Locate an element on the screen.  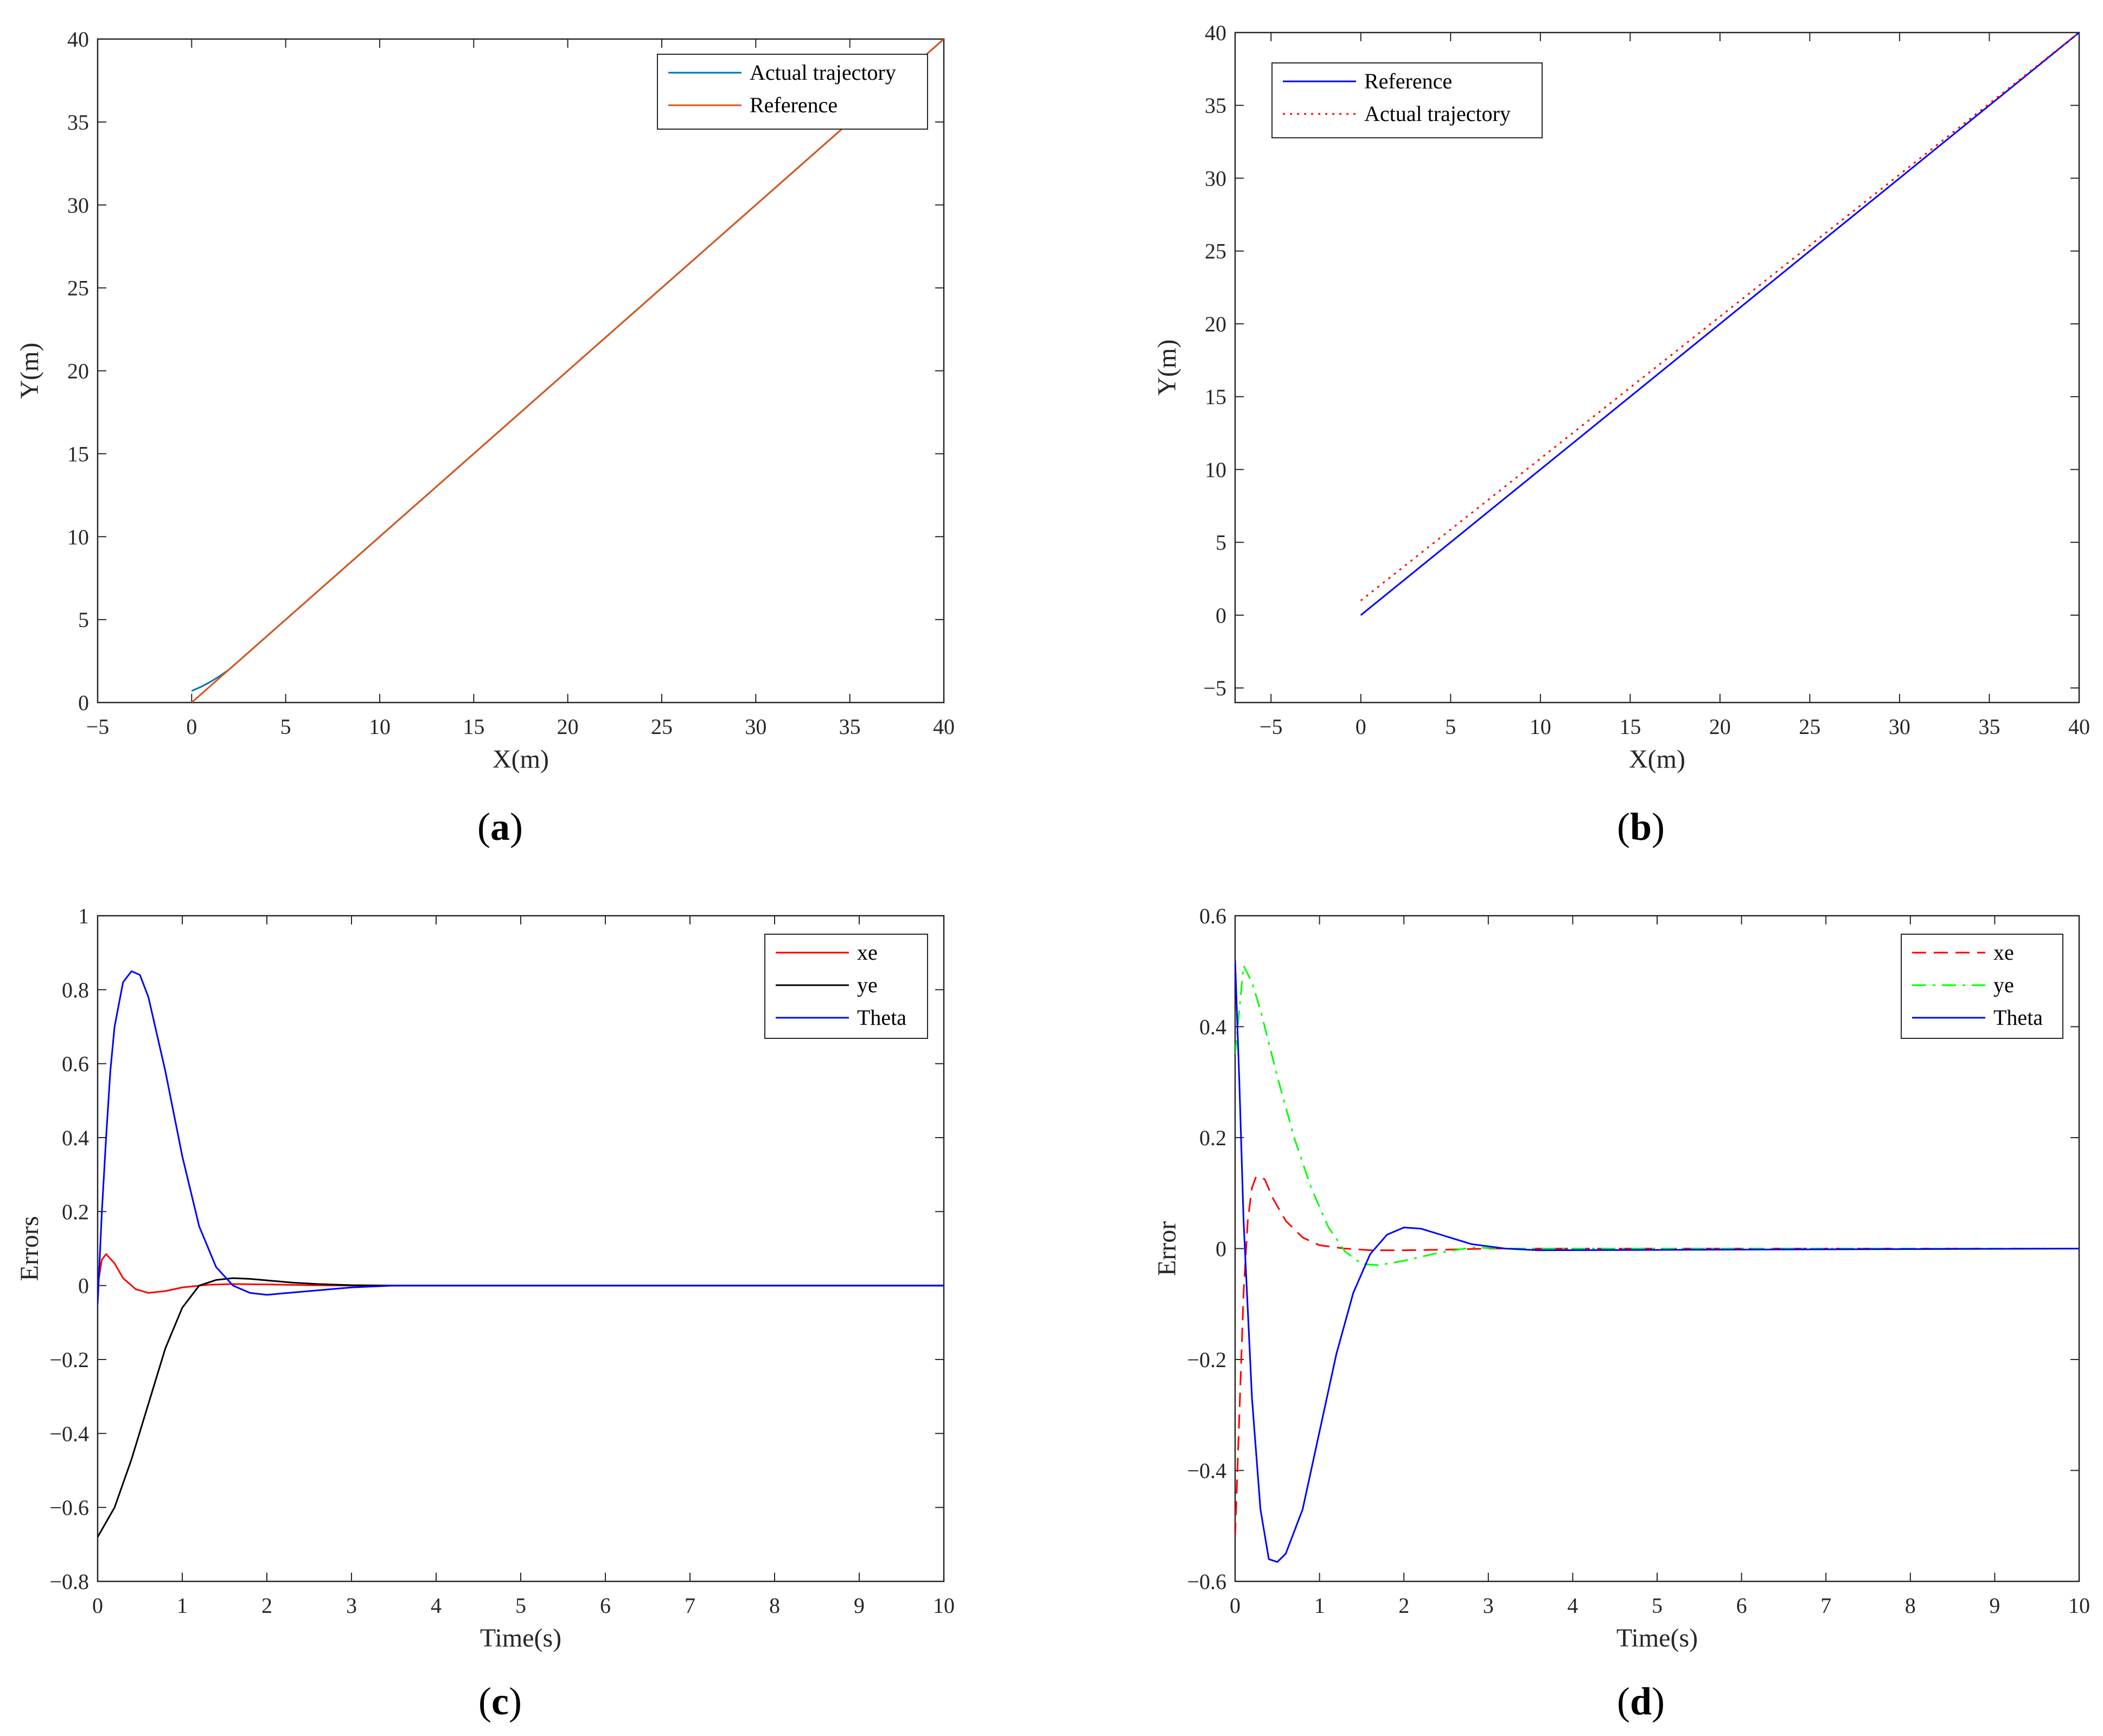
legend: Actual trajectory Reference is located at coordinates (792, 92).